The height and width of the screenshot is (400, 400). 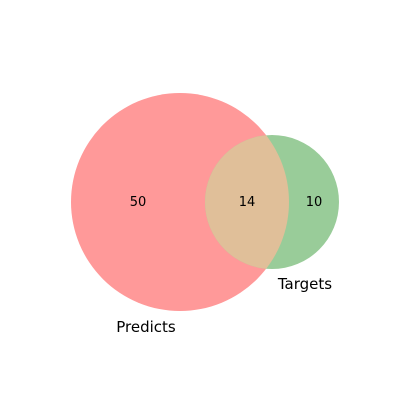 What do you see at coordinates (314, 202) in the screenshot?
I see `targets-only-count: 10` at bounding box center [314, 202].